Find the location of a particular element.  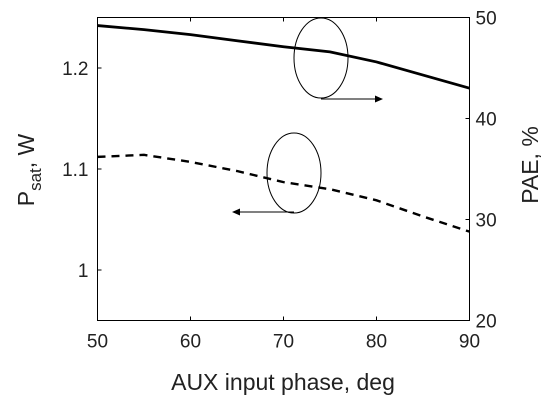

x-tick-label: 90 is located at coordinates (469, 342).